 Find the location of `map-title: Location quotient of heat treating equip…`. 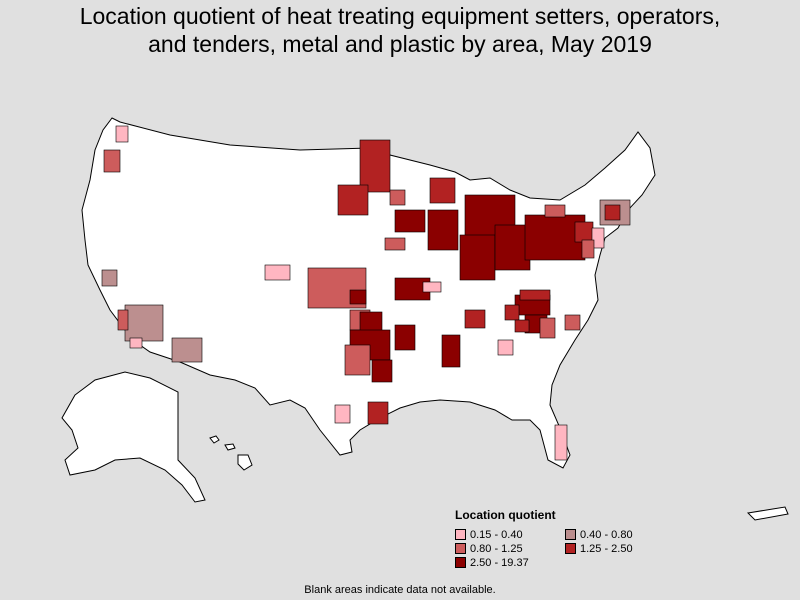

map-title: Location quotient of heat treating equip… is located at coordinates (400, 30).